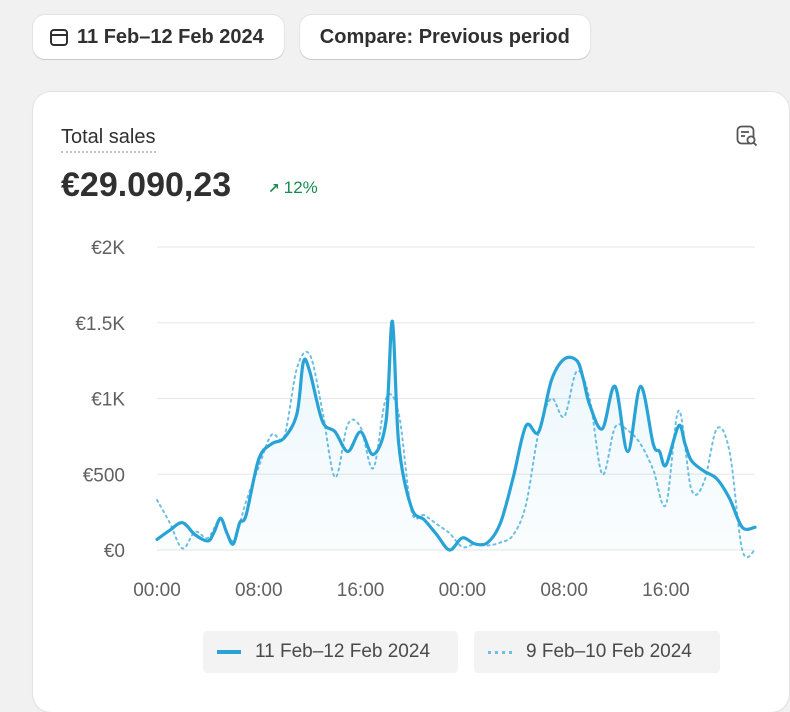 The width and height of the screenshot is (790, 712). What do you see at coordinates (108, 400) in the screenshot?
I see `y-tick-label: €1K` at bounding box center [108, 400].